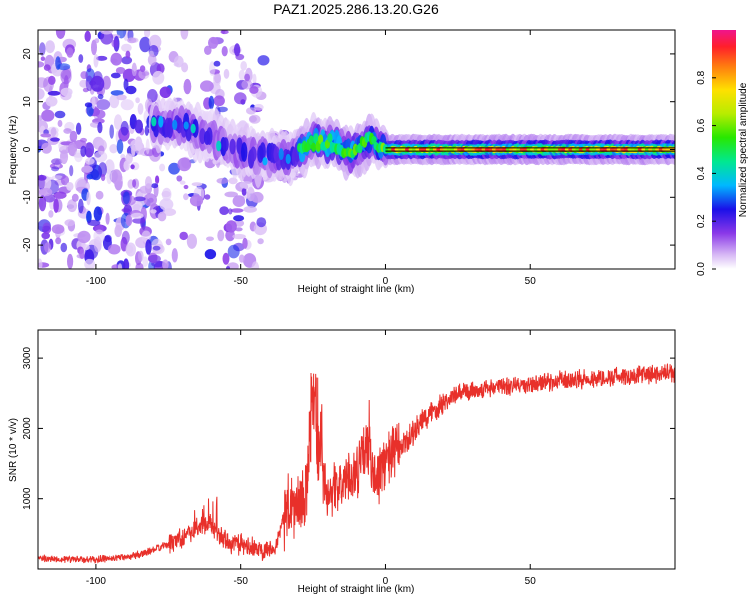 This screenshot has height=600, width=750. Describe the element at coordinates (386, 281) in the screenshot. I see `spectrogram-x-tick-label: 0` at that location.